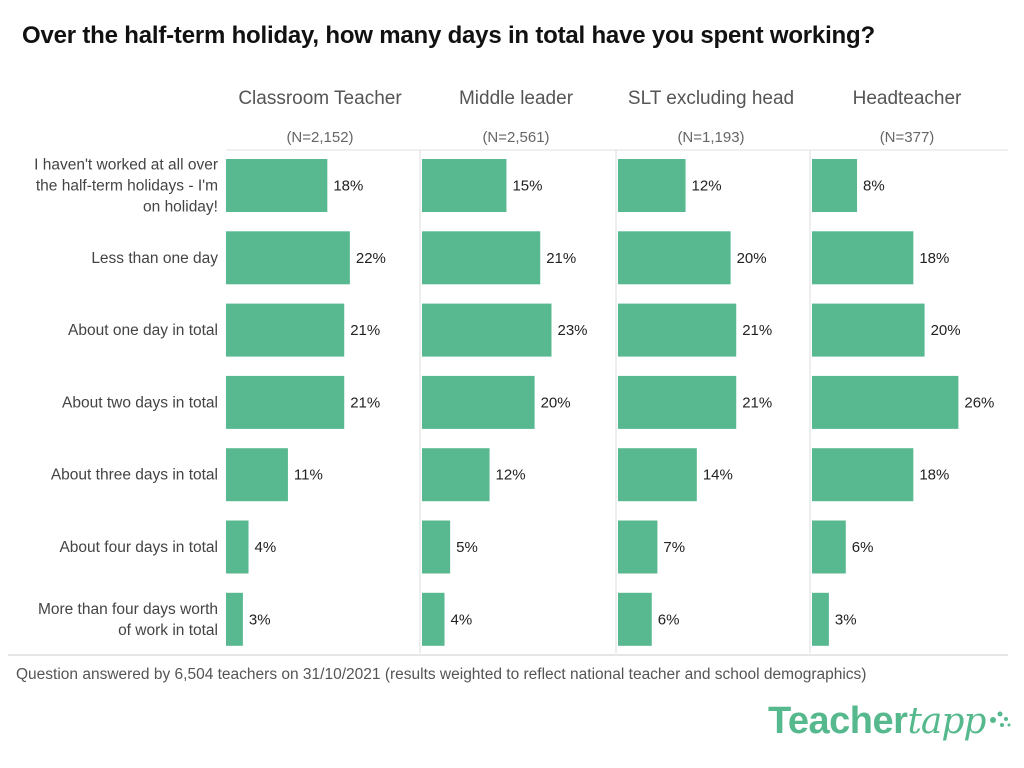  I want to click on panel-n-label: (N=2,561), so click(515, 137).